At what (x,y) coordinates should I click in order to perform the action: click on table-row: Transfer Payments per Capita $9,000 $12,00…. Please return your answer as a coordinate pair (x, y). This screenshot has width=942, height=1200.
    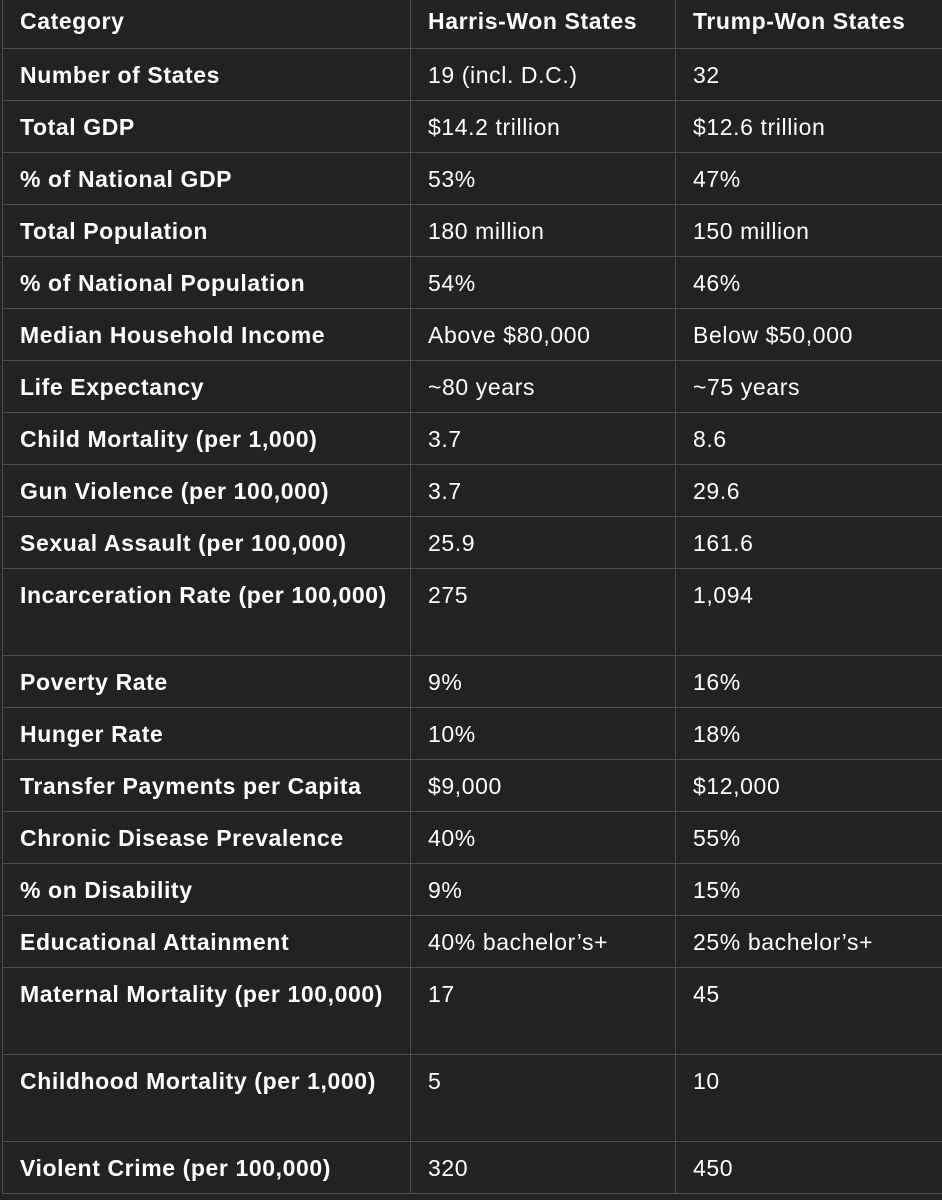
    Looking at the image, I should click on (472, 785).